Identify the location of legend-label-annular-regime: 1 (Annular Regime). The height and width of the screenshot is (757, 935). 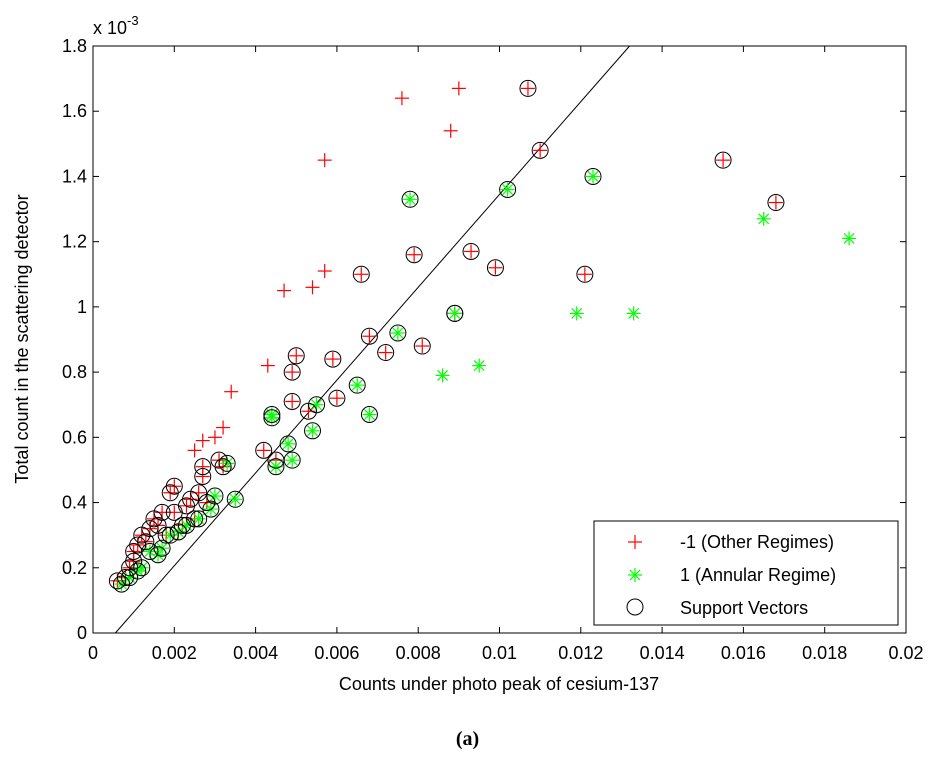
(758, 575).